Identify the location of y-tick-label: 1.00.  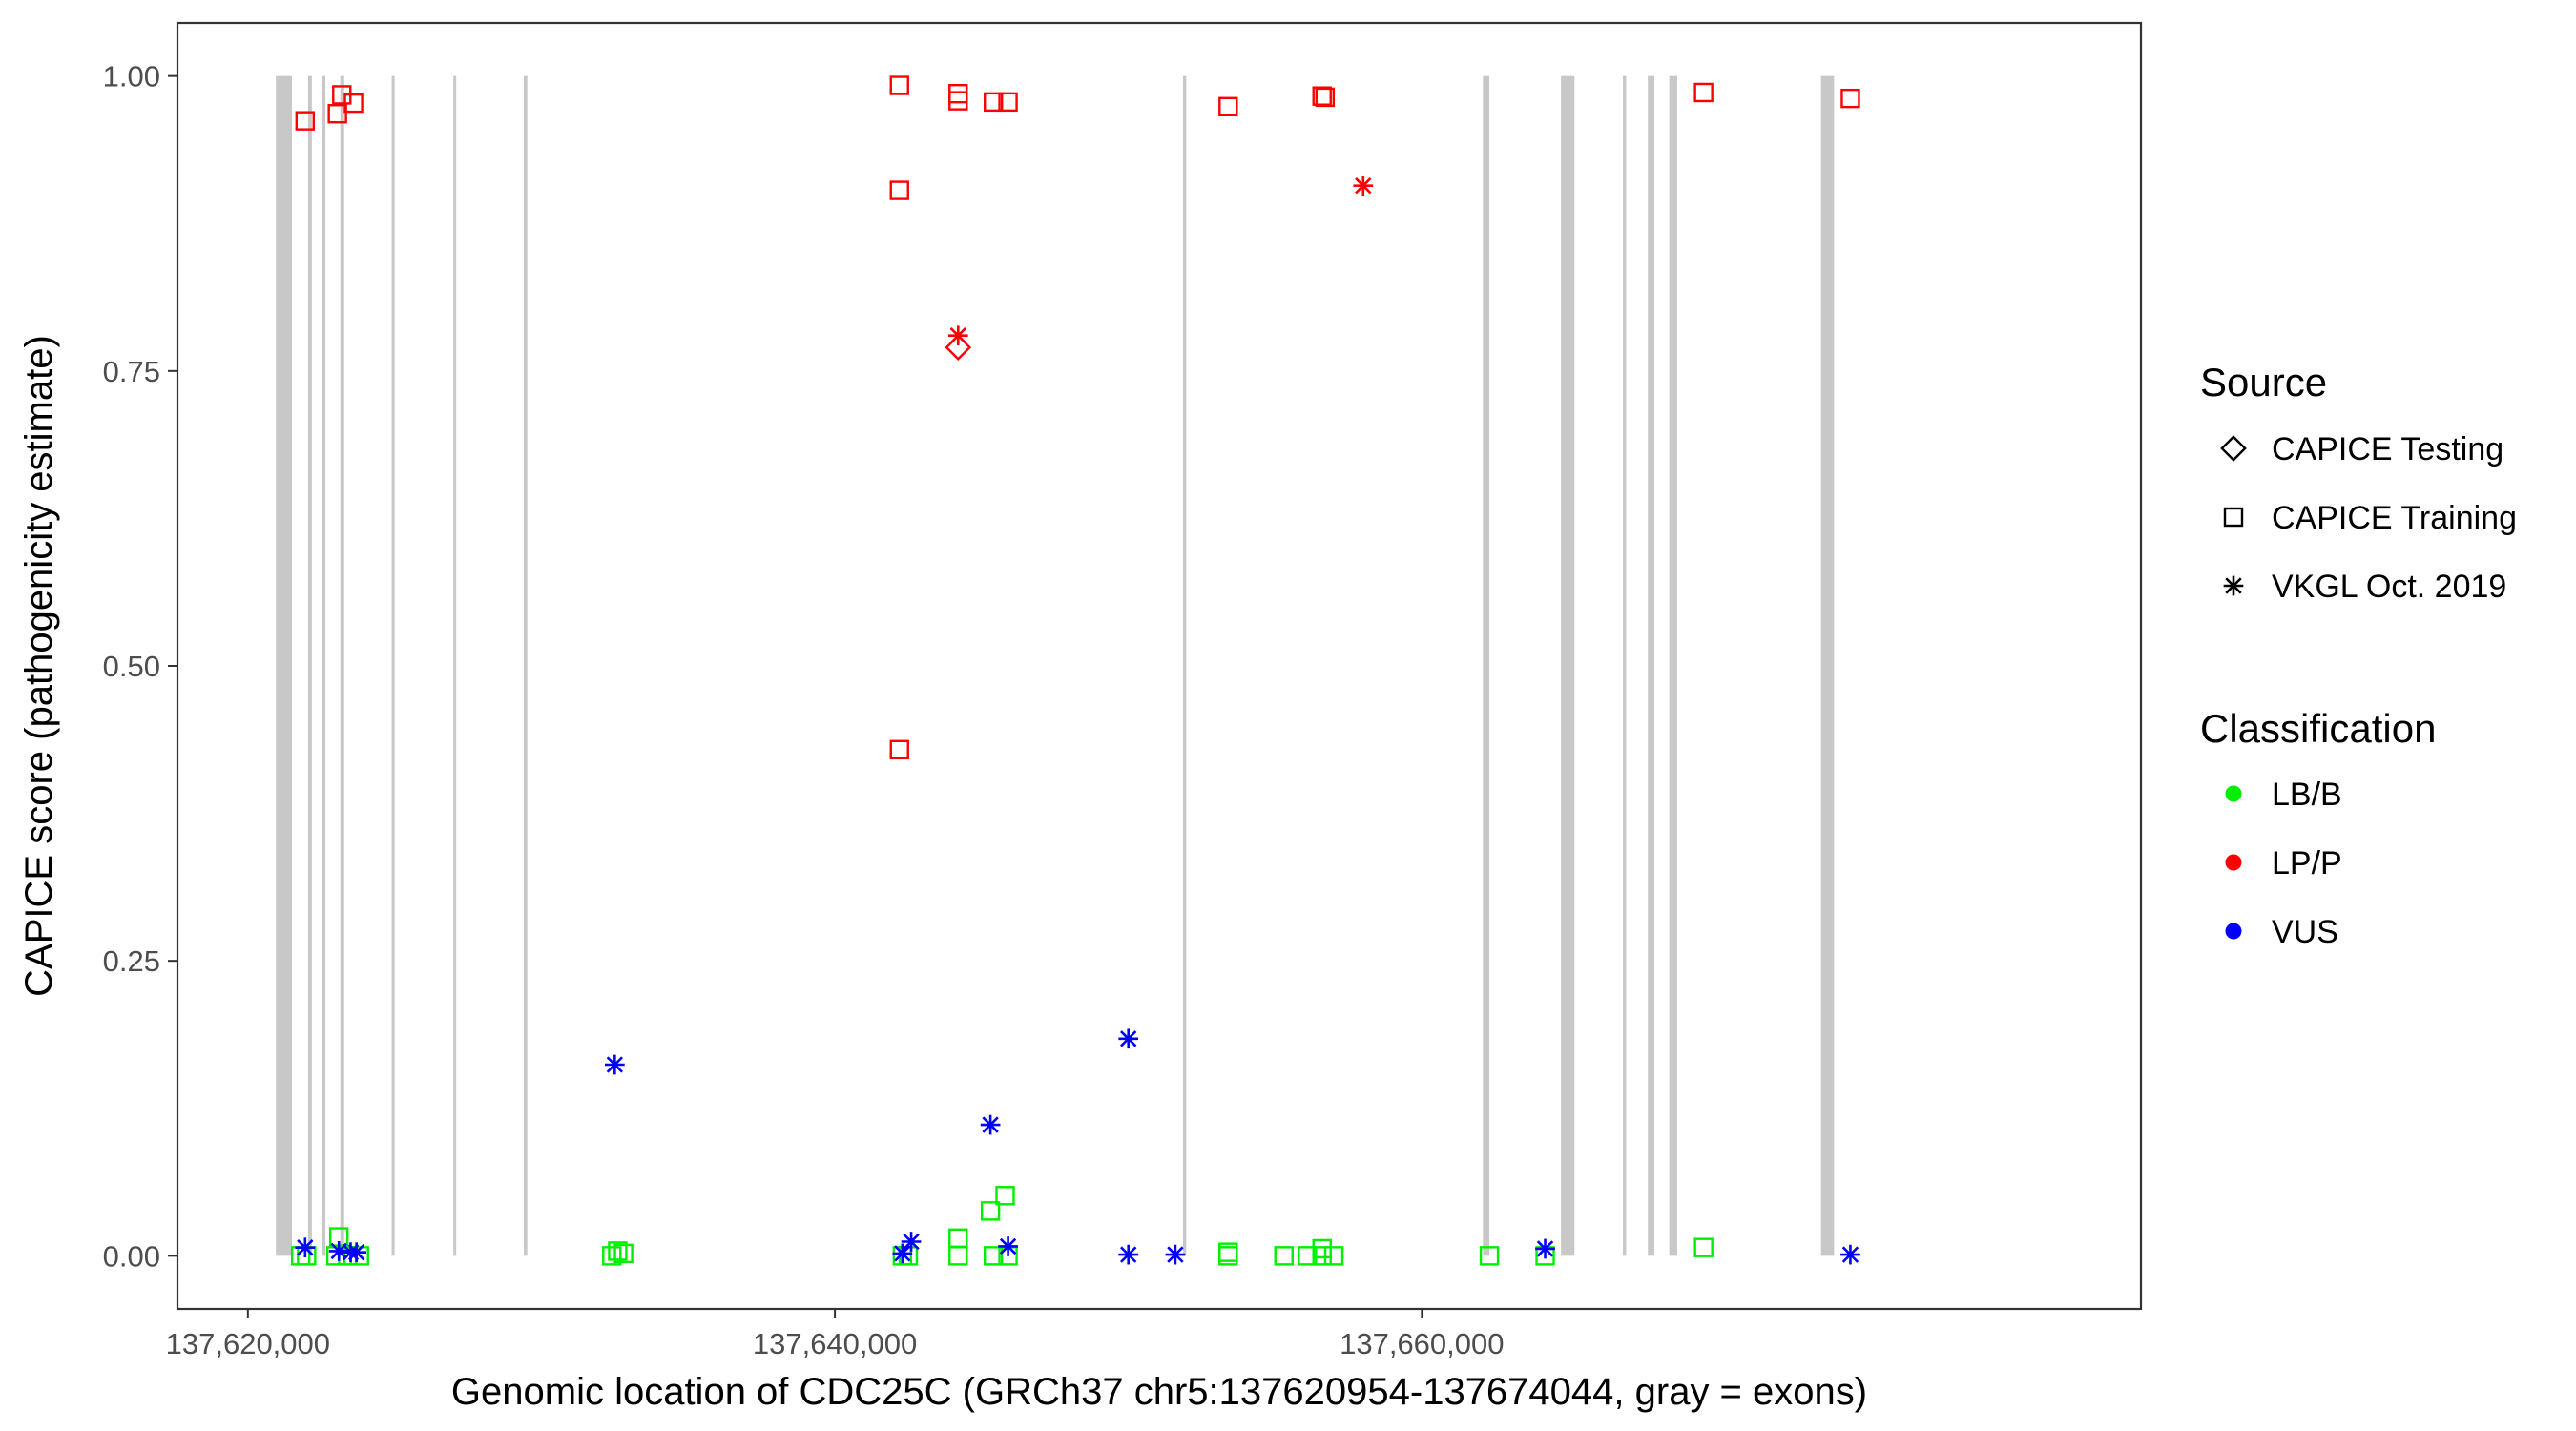
(131, 76).